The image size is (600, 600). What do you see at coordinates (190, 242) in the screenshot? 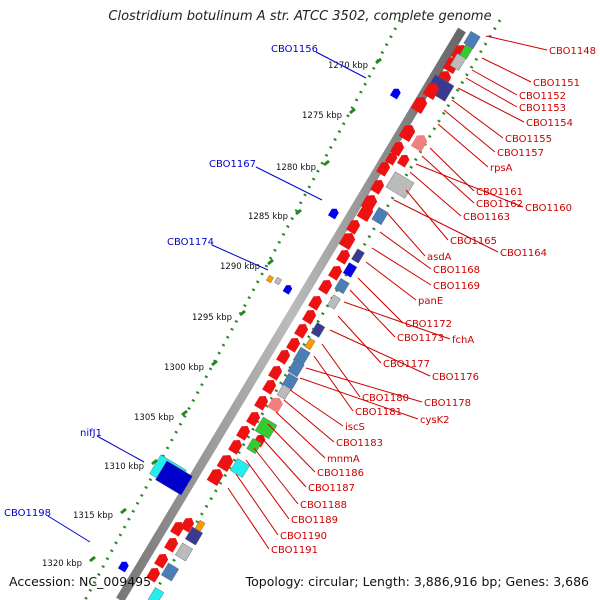
I see `left-gene-label: CBO1174` at bounding box center [190, 242].